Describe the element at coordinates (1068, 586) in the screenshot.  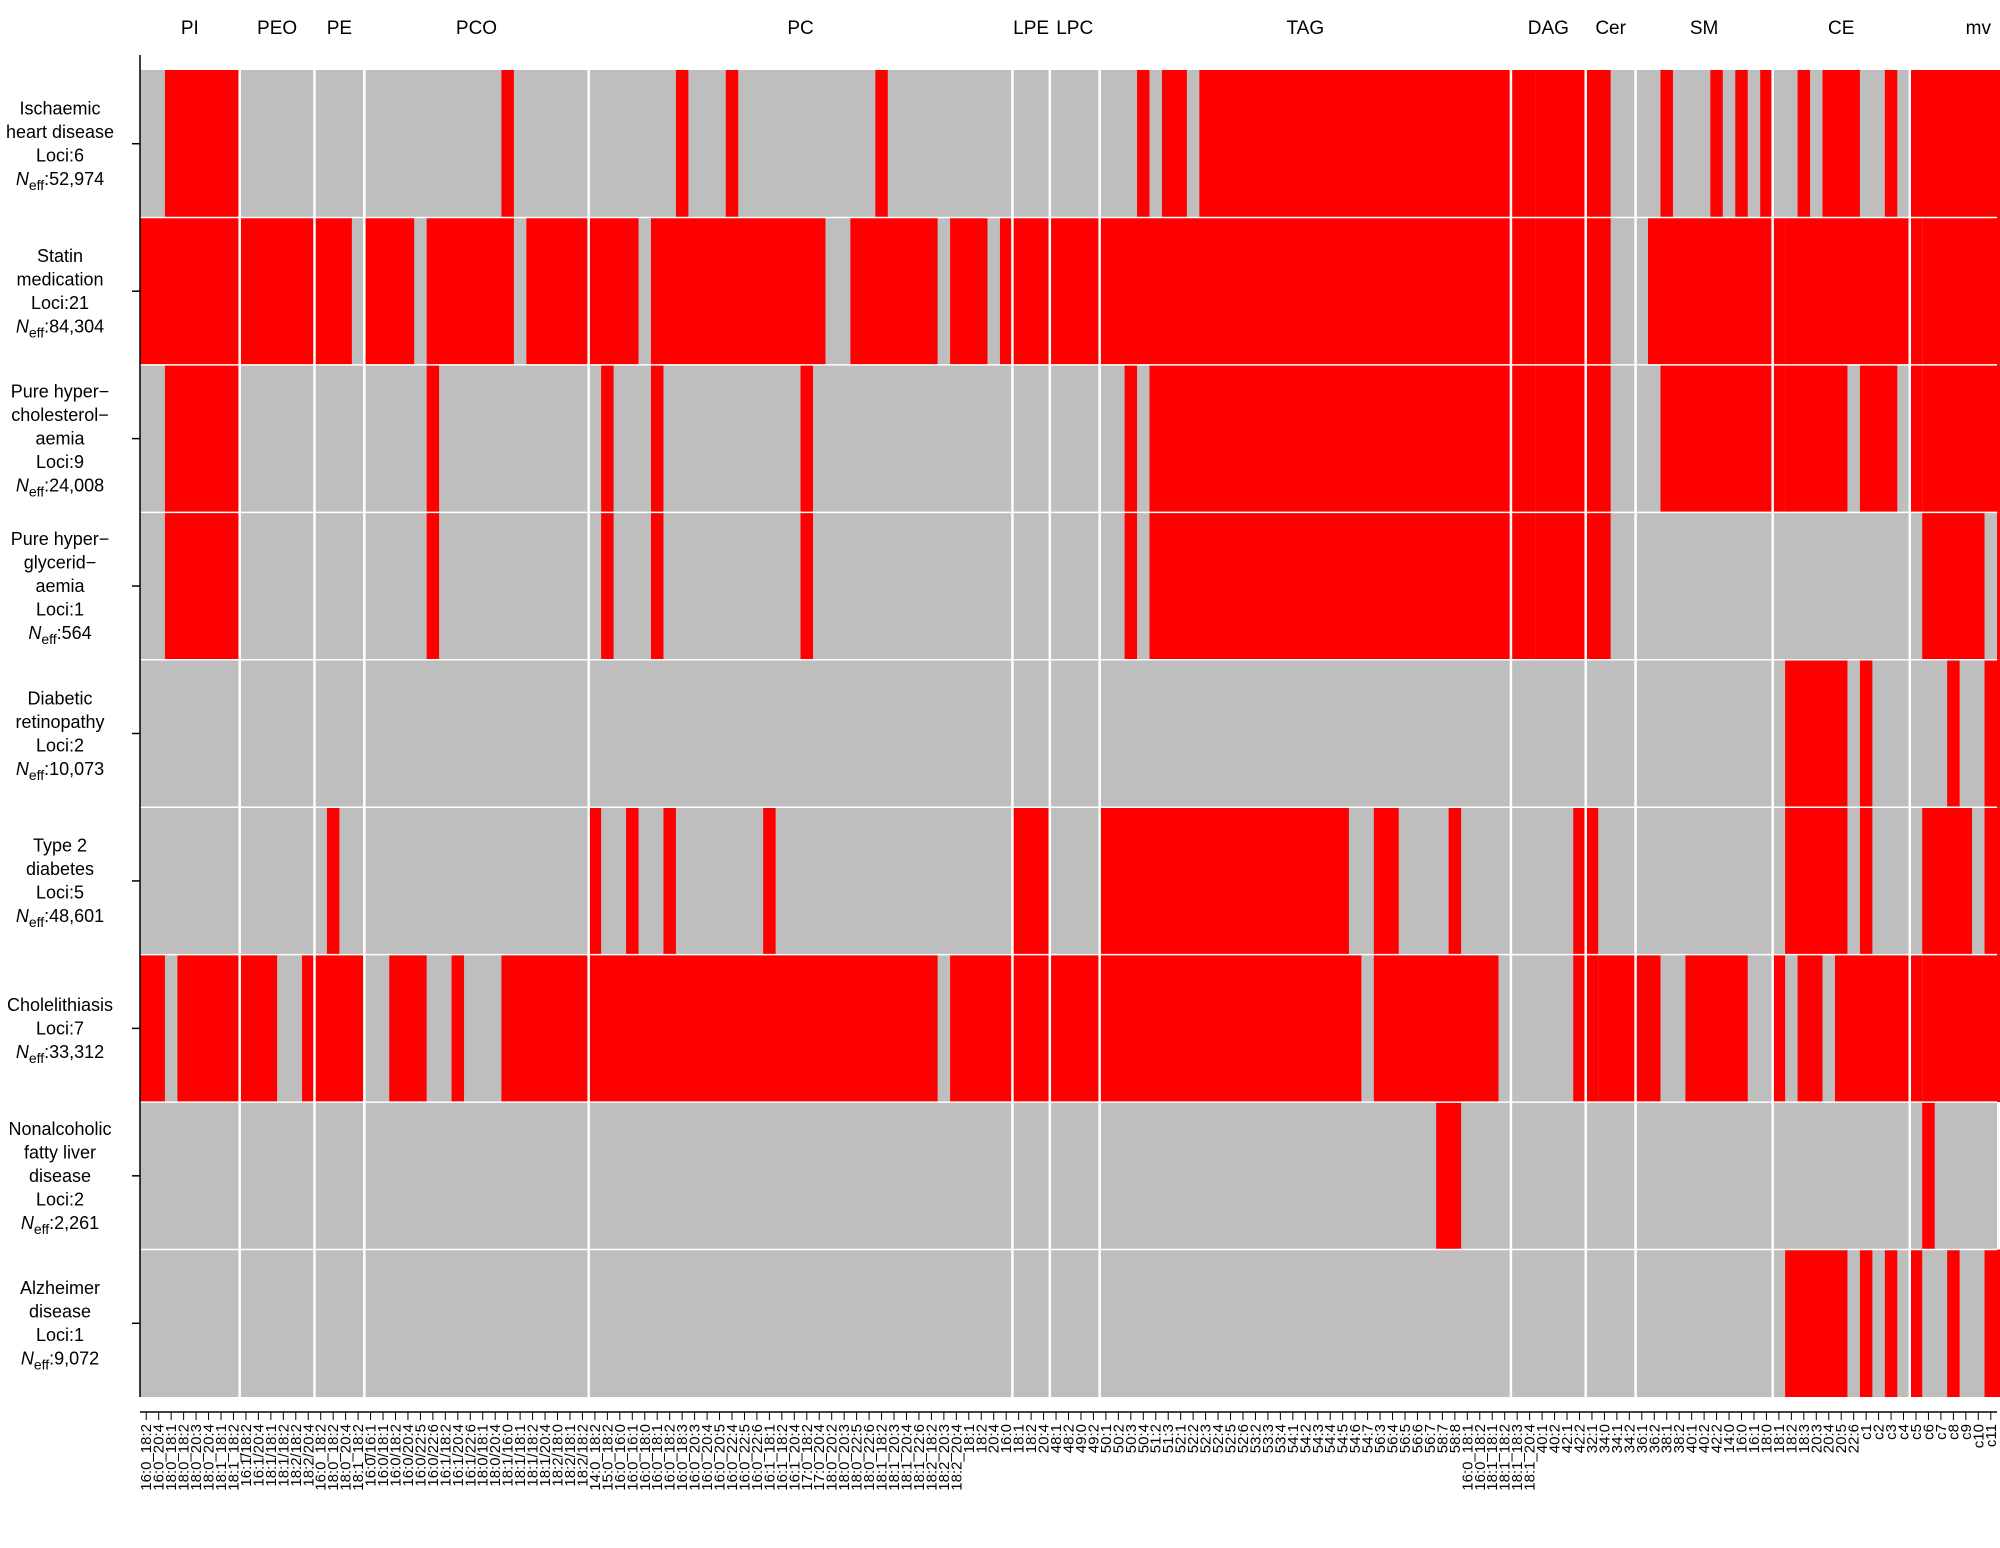
I see `row-background-pure-hyperglyceridaemia` at that location.